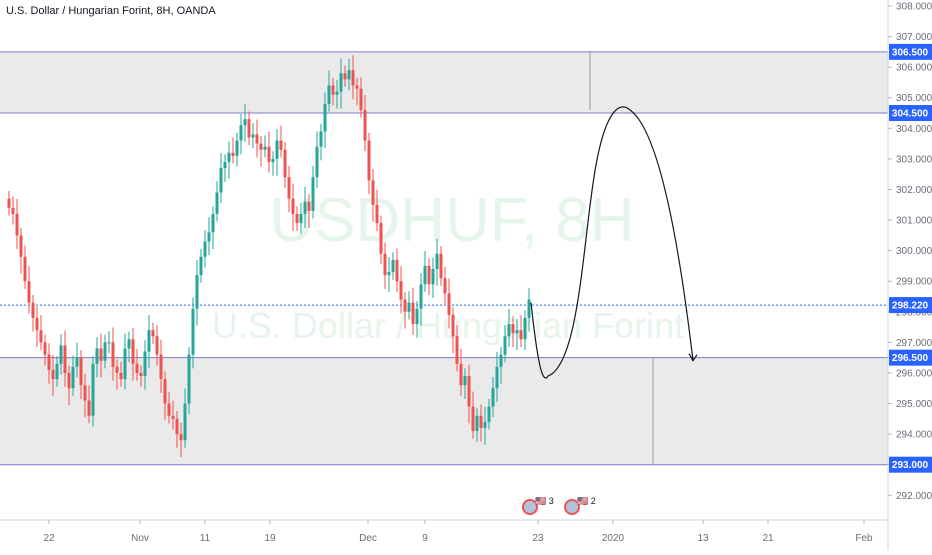 The width and height of the screenshot is (932, 555). Describe the element at coordinates (768, 538) in the screenshot. I see `time-tick-label: 21` at that location.